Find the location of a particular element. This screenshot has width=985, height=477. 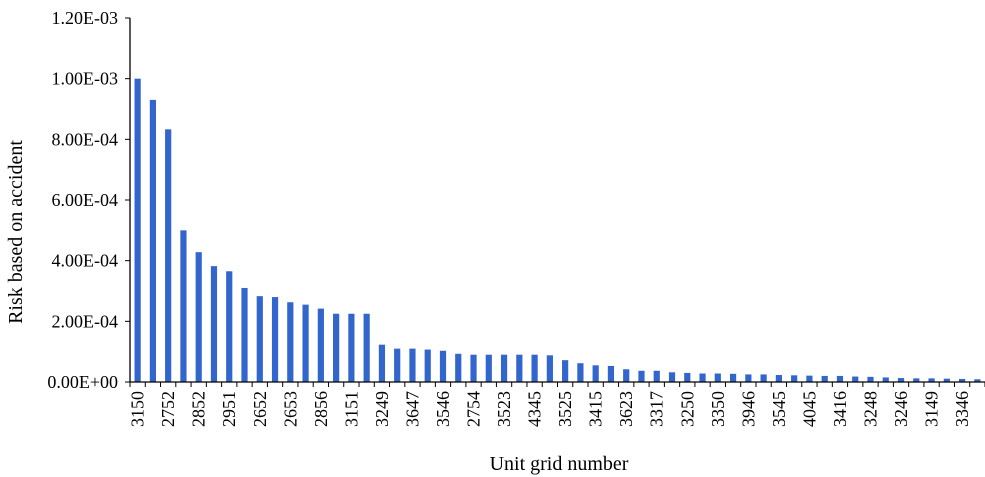

x-tick-label: 2752 is located at coordinates (168, 409).